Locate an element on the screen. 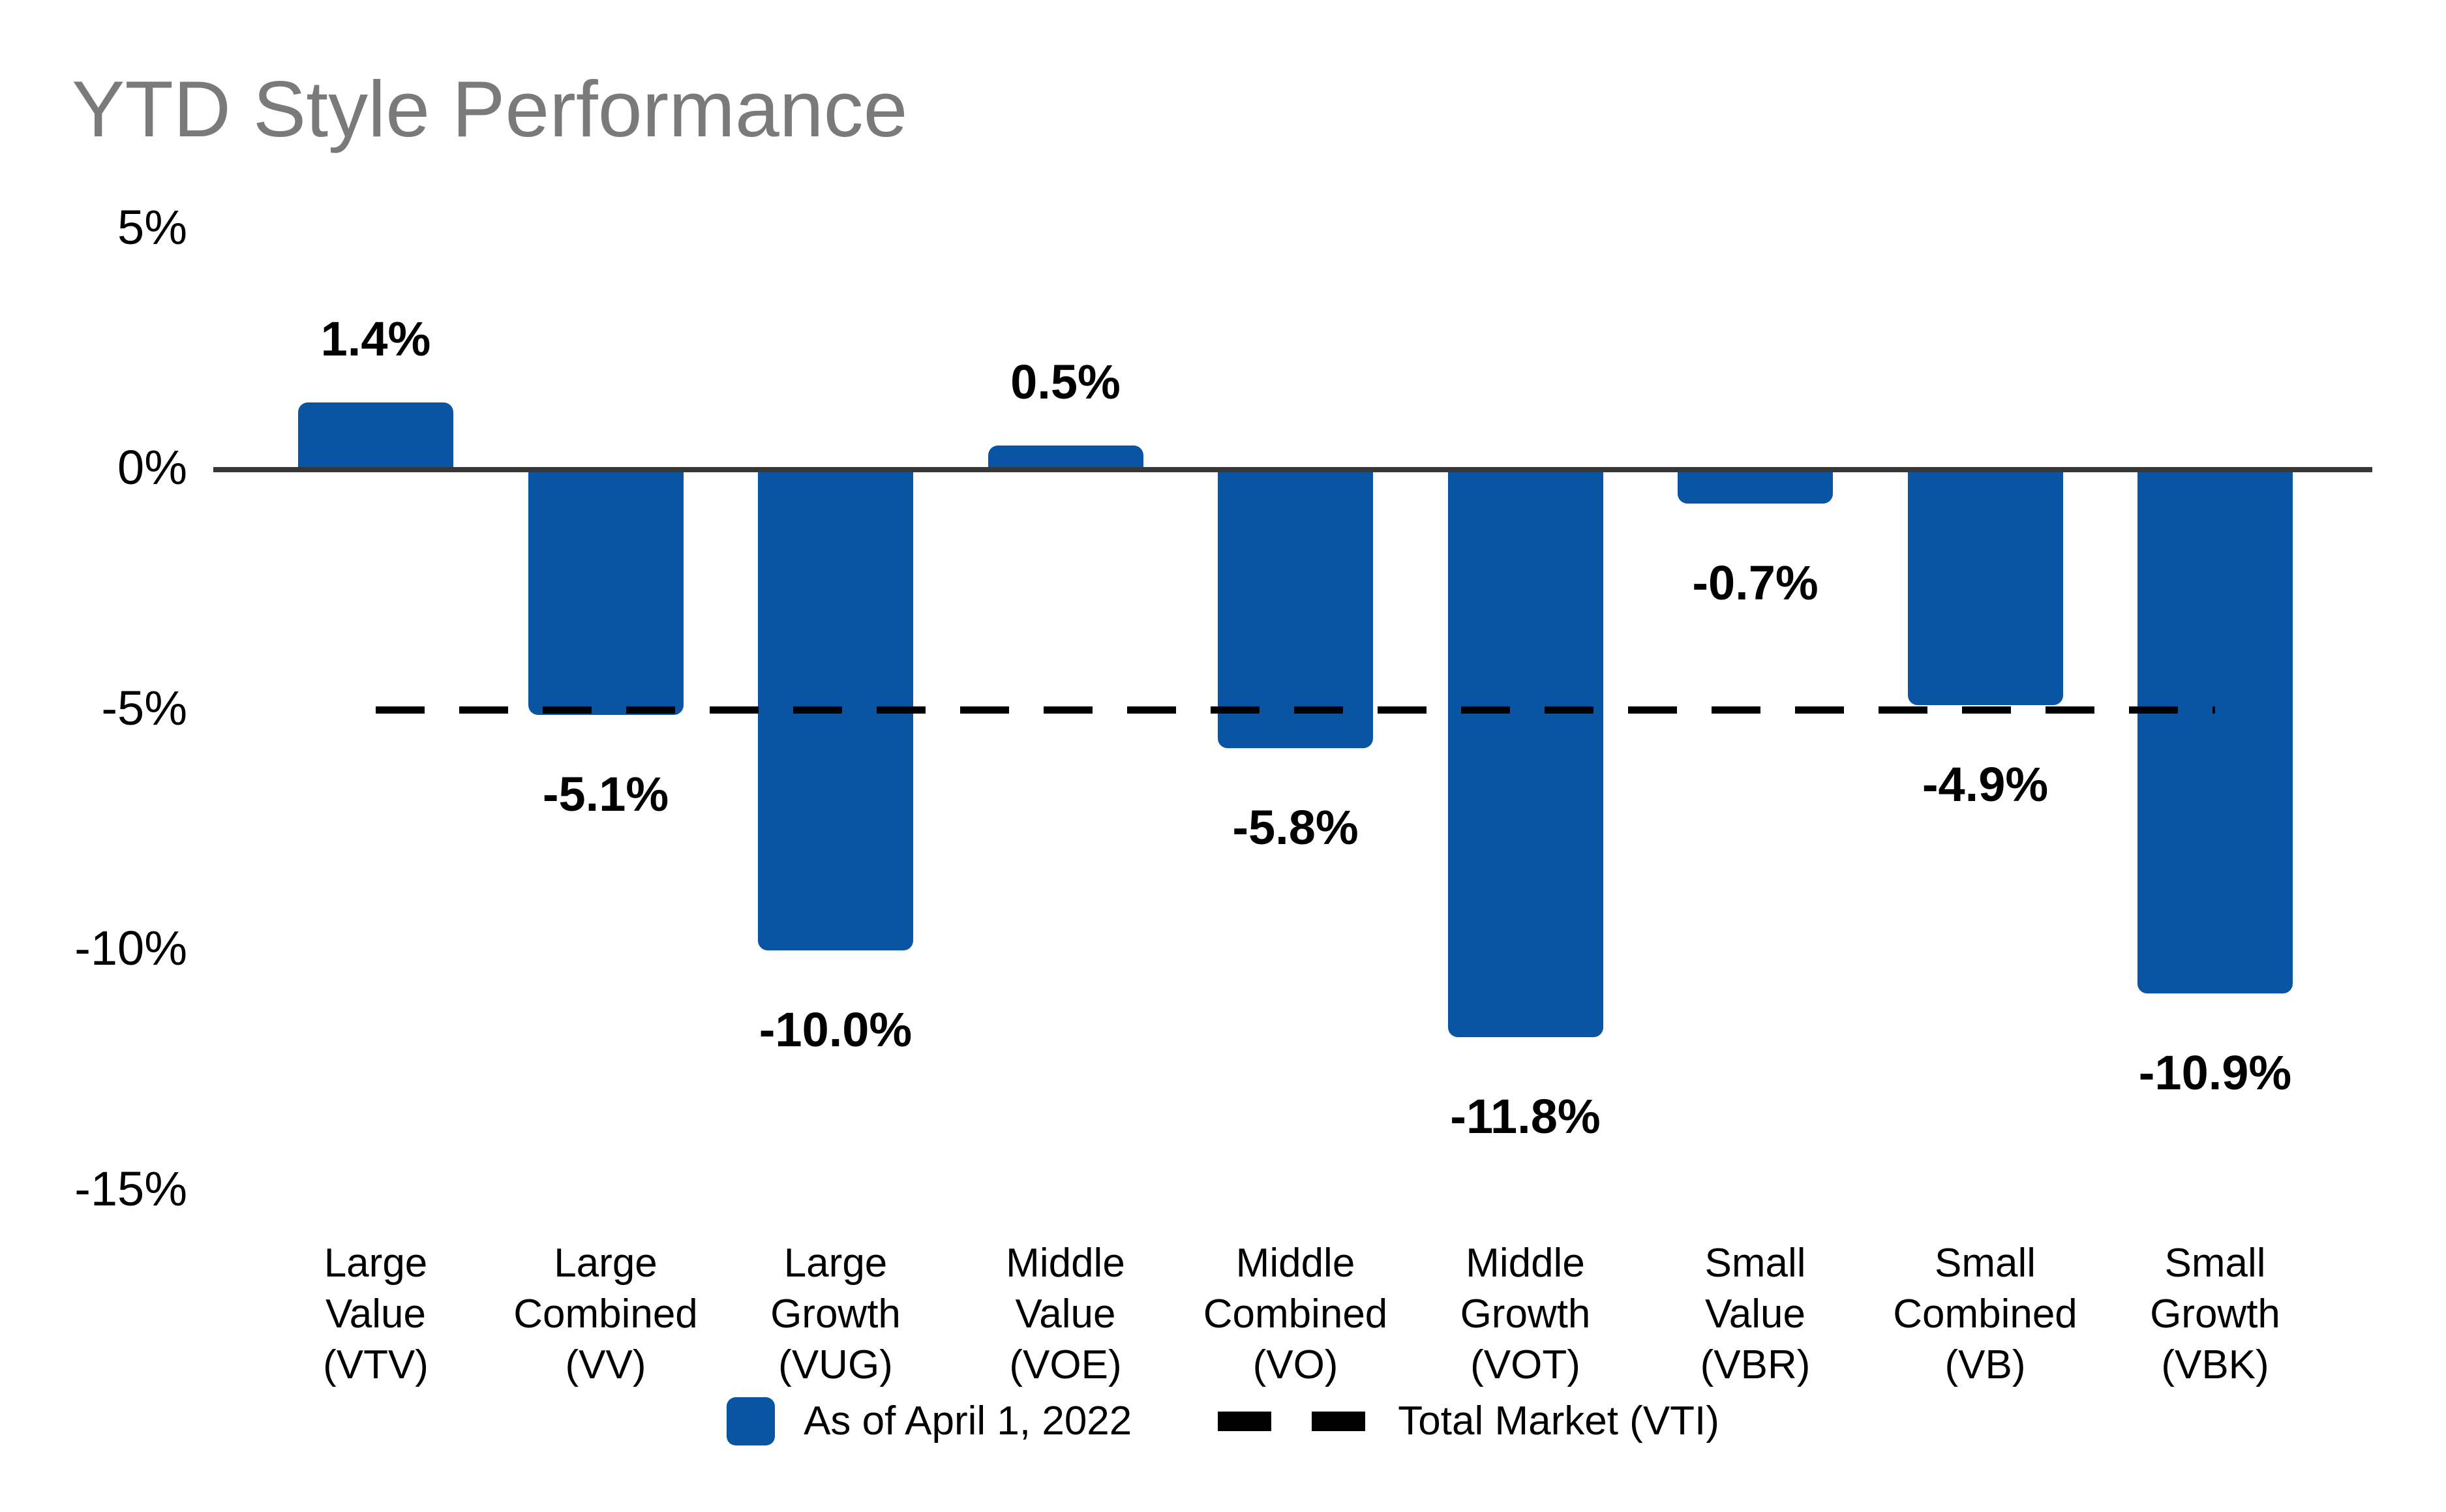 Image resolution: width=2446 pixels, height=1512 pixels. category-label-line: (VOE) is located at coordinates (1065, 1364).